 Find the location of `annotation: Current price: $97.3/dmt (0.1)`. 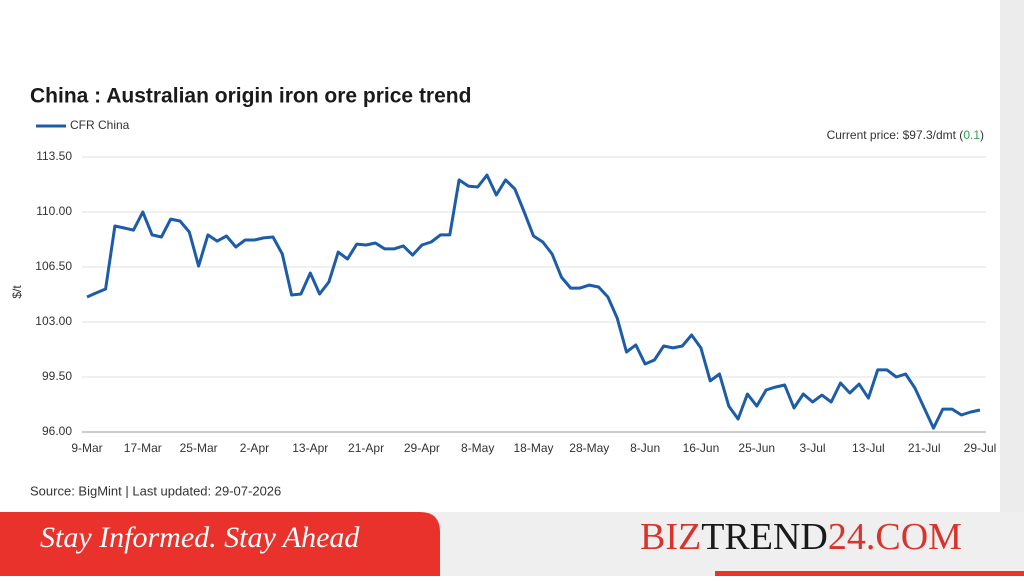

annotation: Current price: $97.3/dmt (0.1) is located at coordinates (905, 135).